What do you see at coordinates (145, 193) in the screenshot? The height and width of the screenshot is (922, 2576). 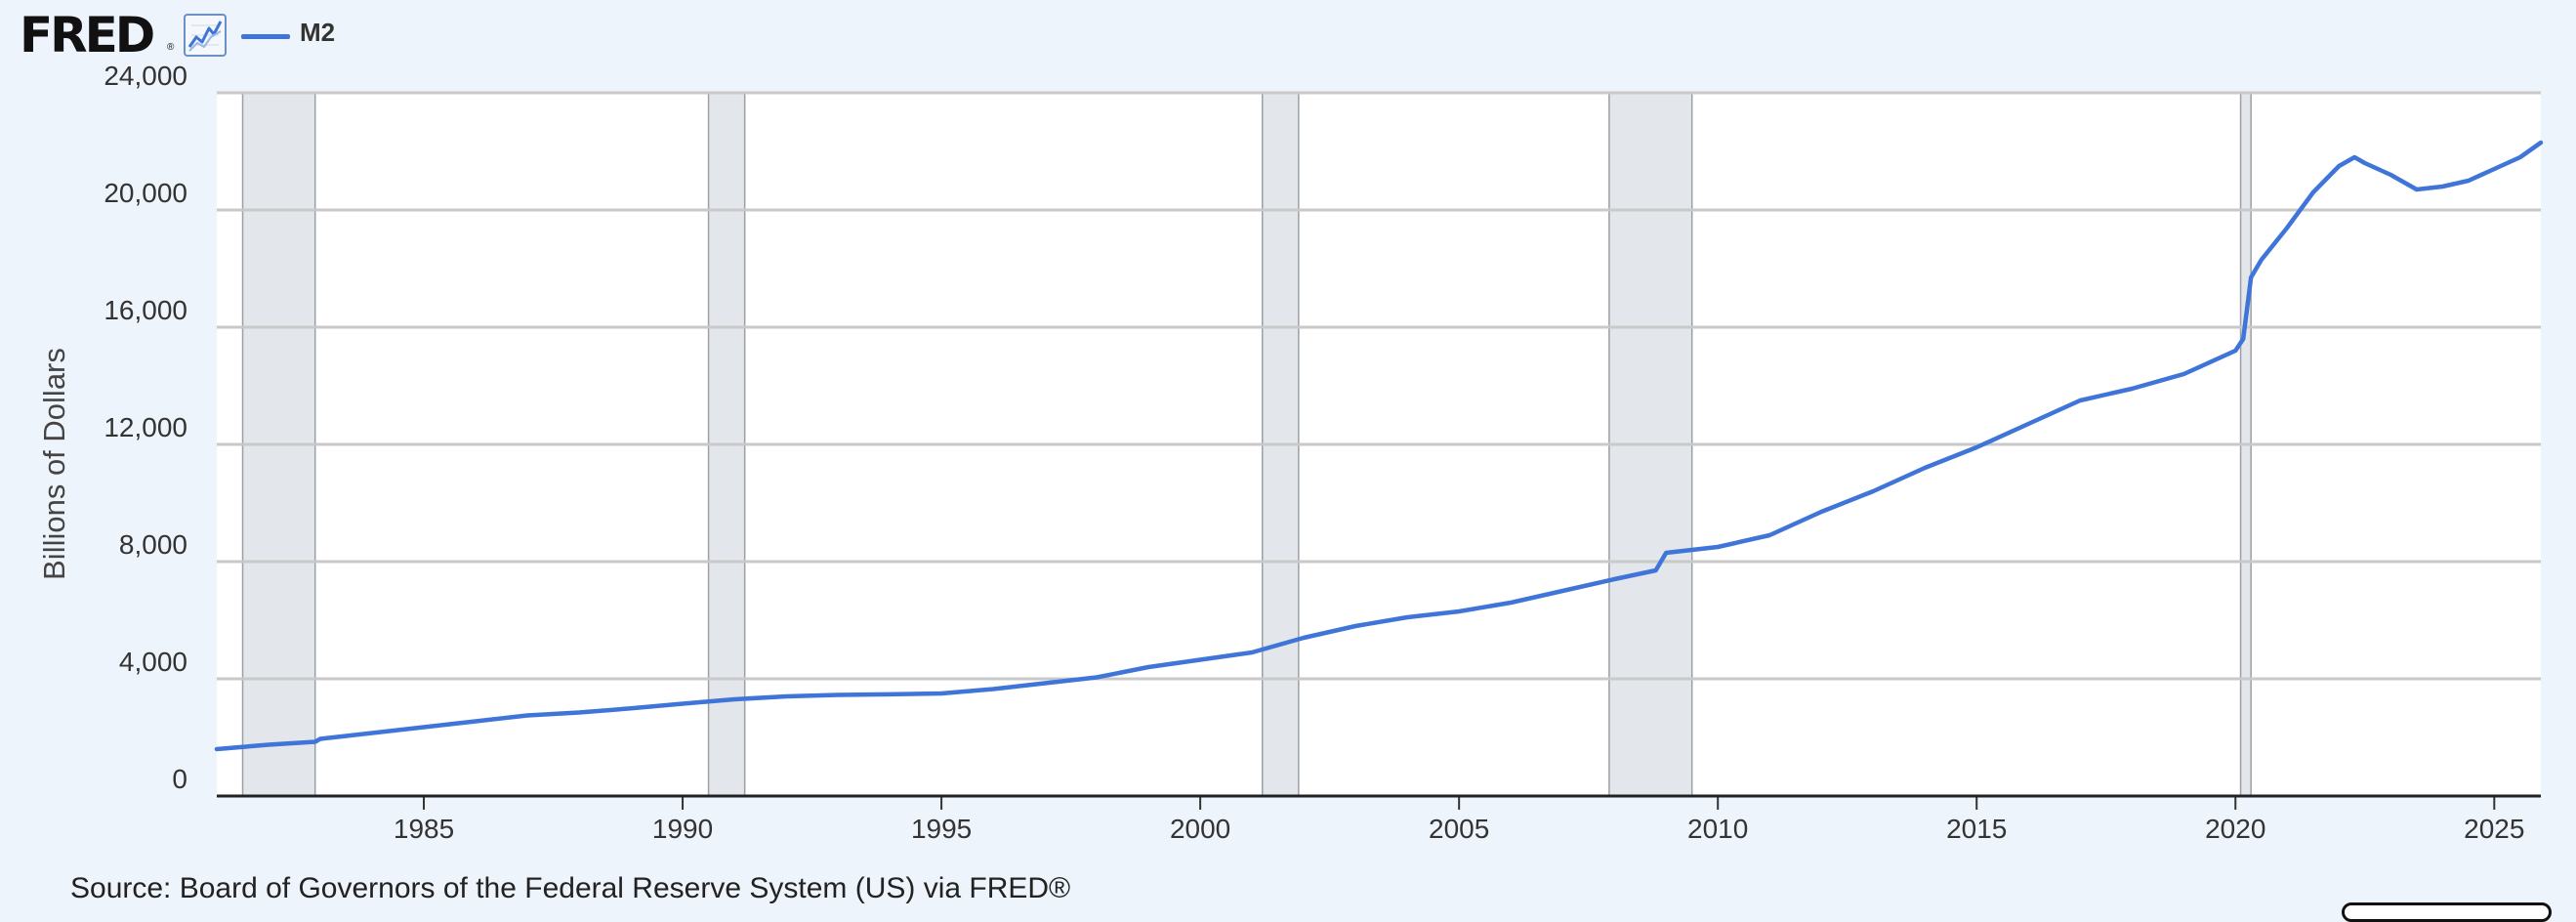 I see `y-tick-label: 20,000` at bounding box center [145, 193].